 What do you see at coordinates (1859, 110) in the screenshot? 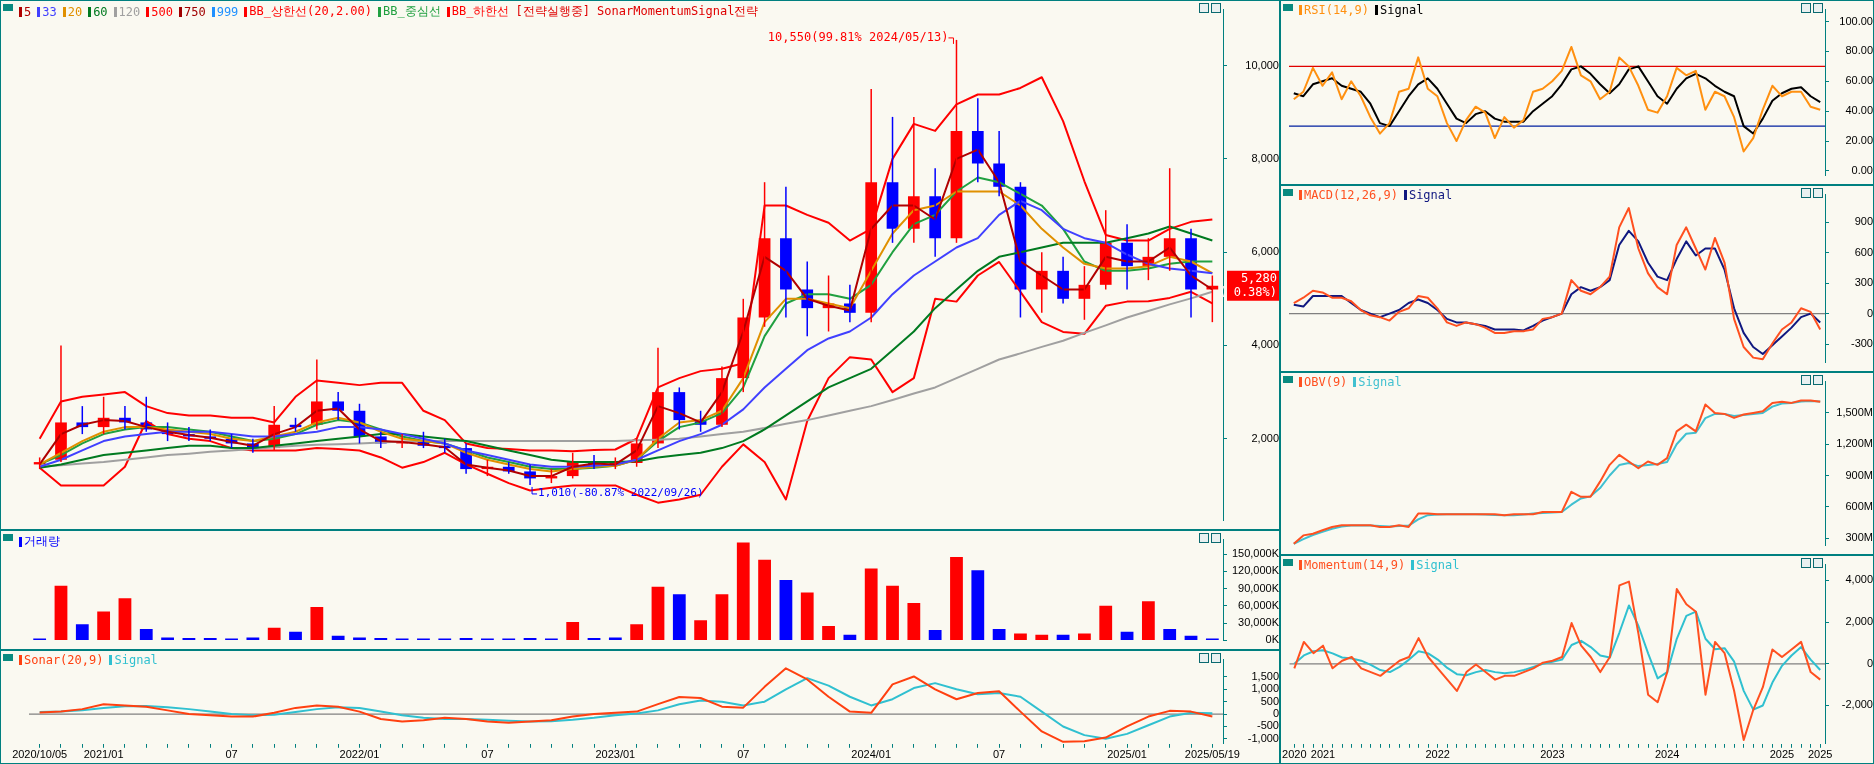
I see `y-tick-label: 40.00` at bounding box center [1859, 110].